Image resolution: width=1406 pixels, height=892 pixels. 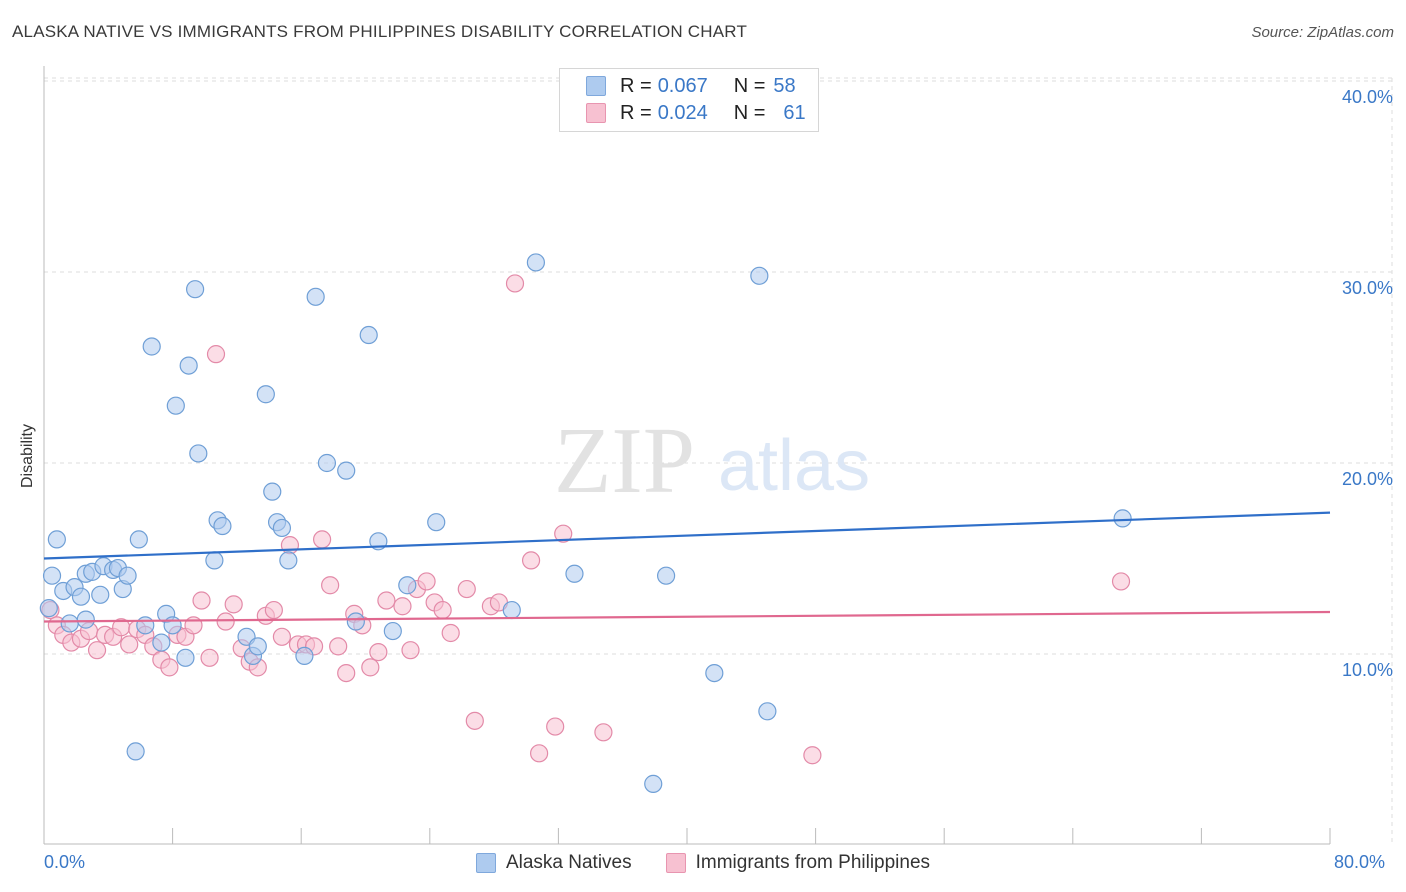 I want to click on legend-n-value: 58, so click(x=784, y=85).